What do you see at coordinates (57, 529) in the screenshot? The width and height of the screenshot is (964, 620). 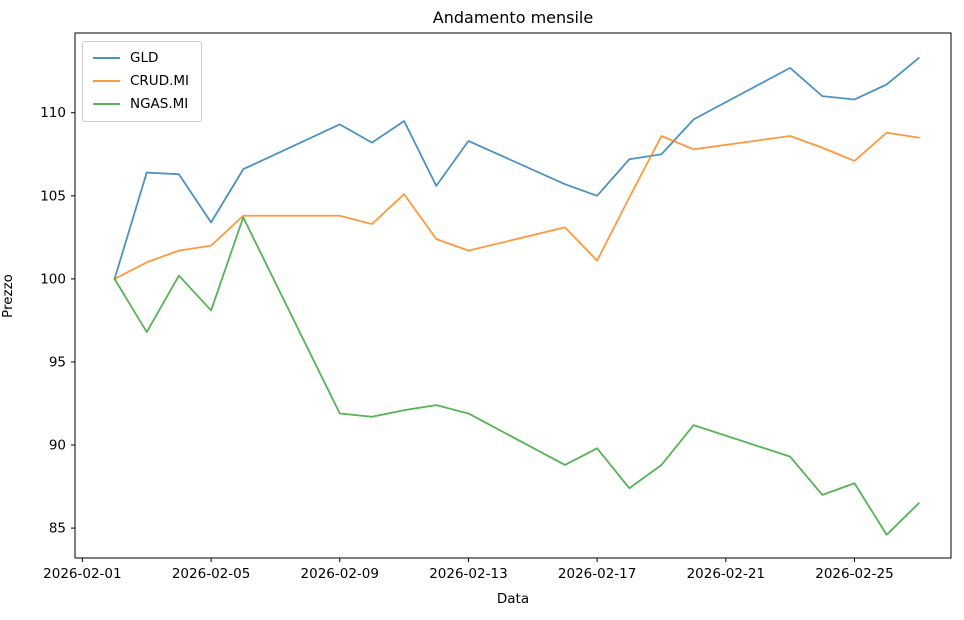 I see `y-axis-tick-label: 85` at bounding box center [57, 529].